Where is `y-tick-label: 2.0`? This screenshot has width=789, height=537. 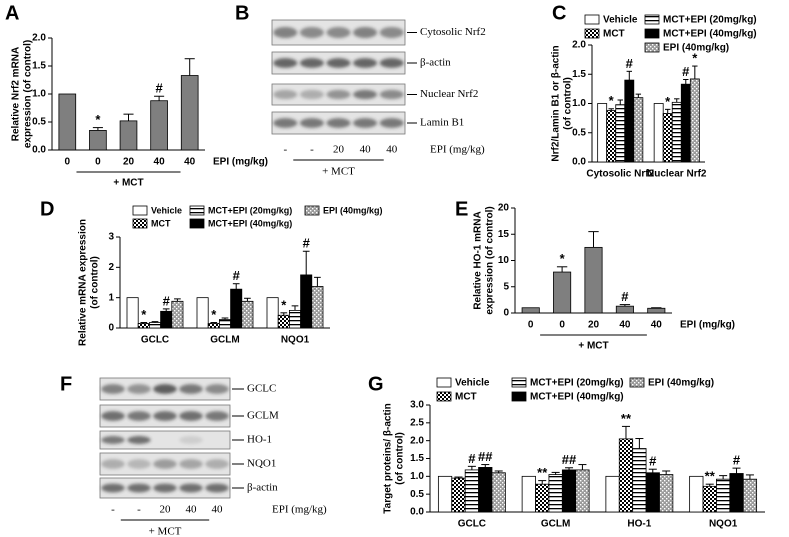 y-tick-label: 2.0 is located at coordinates (417, 440).